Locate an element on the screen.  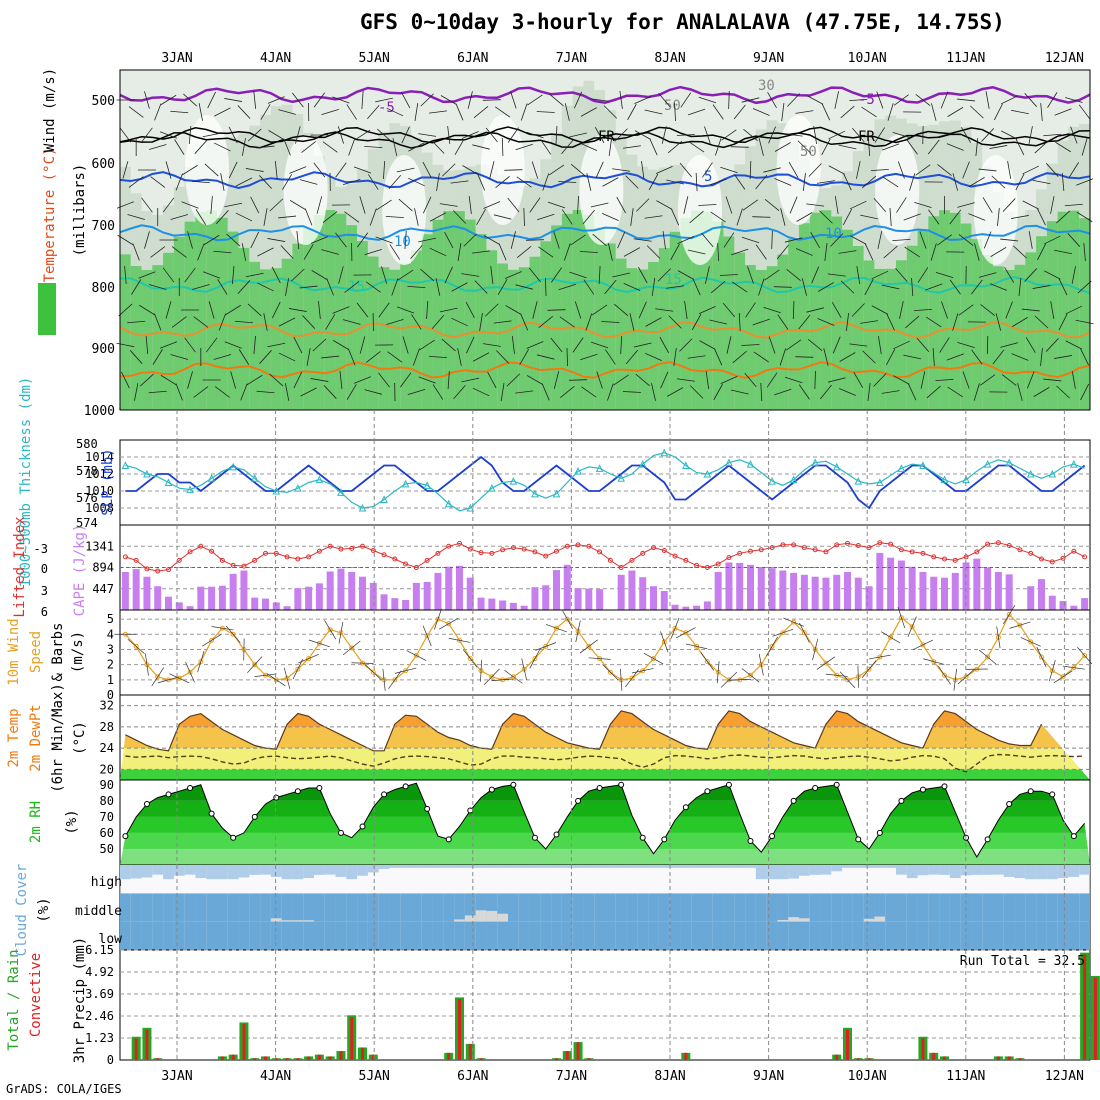
date-label-bottom: 6JAN is located at coordinates (472, 1076).